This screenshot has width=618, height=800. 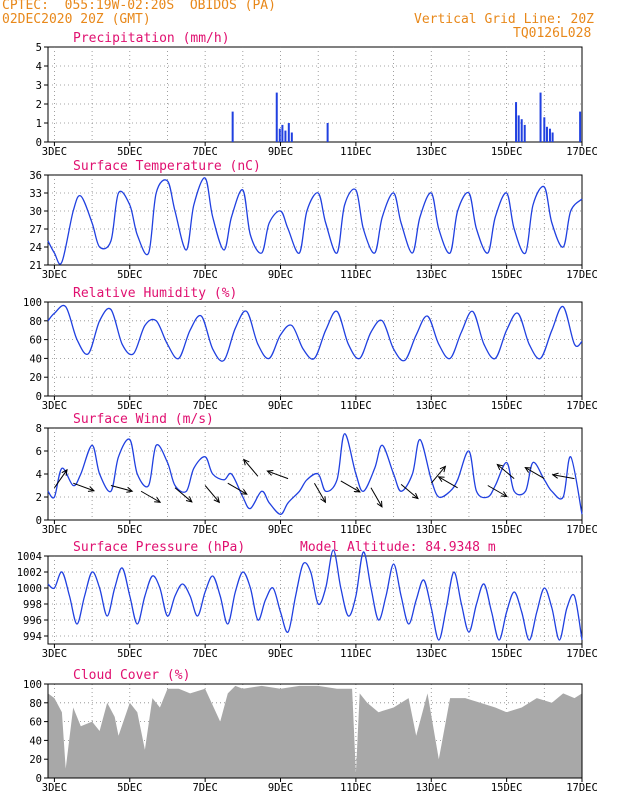 What do you see at coordinates (35, 248) in the screenshot?
I see `y-tick-label: 24` at bounding box center [35, 248].